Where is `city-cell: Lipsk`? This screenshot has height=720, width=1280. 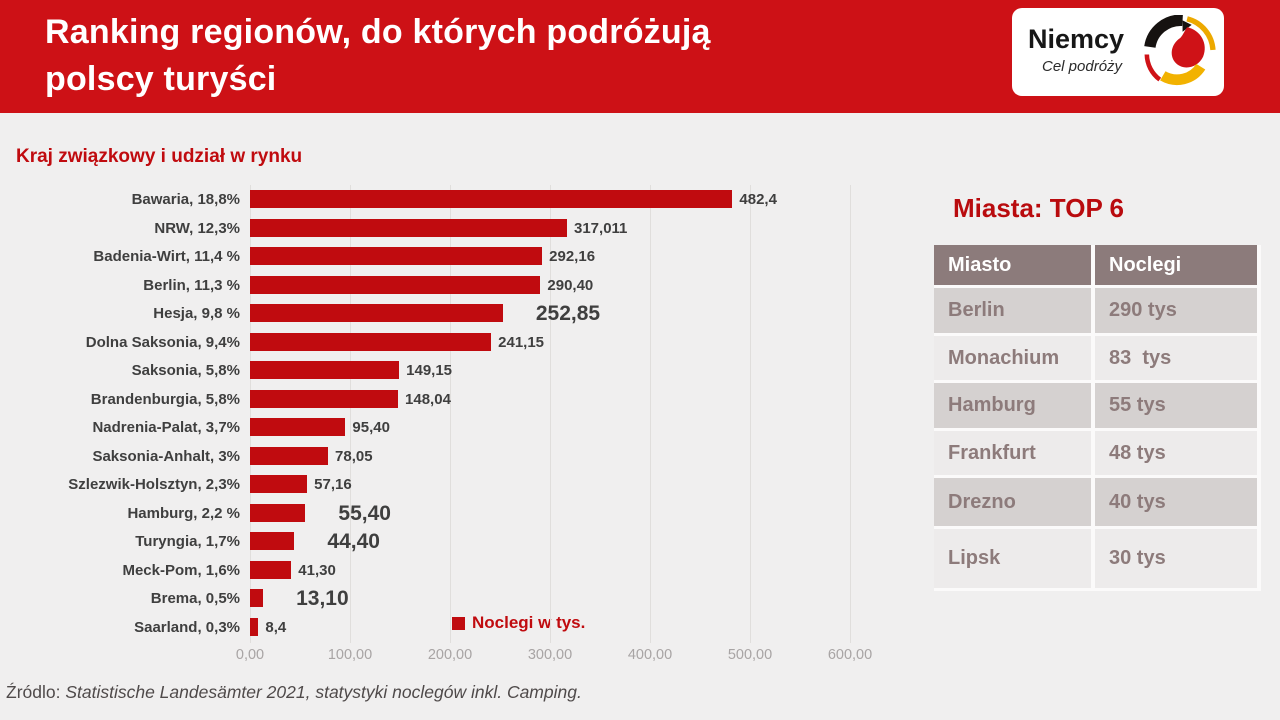 city-cell: Lipsk is located at coordinates (1014, 560).